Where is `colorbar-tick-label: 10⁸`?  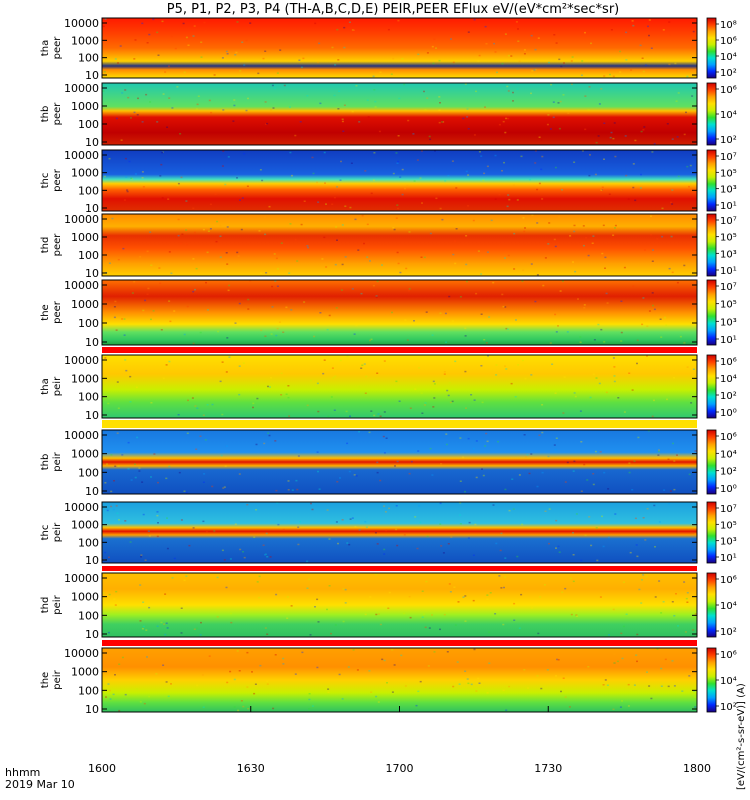
colorbar-tick-label: 10⁸ is located at coordinates (728, 25).